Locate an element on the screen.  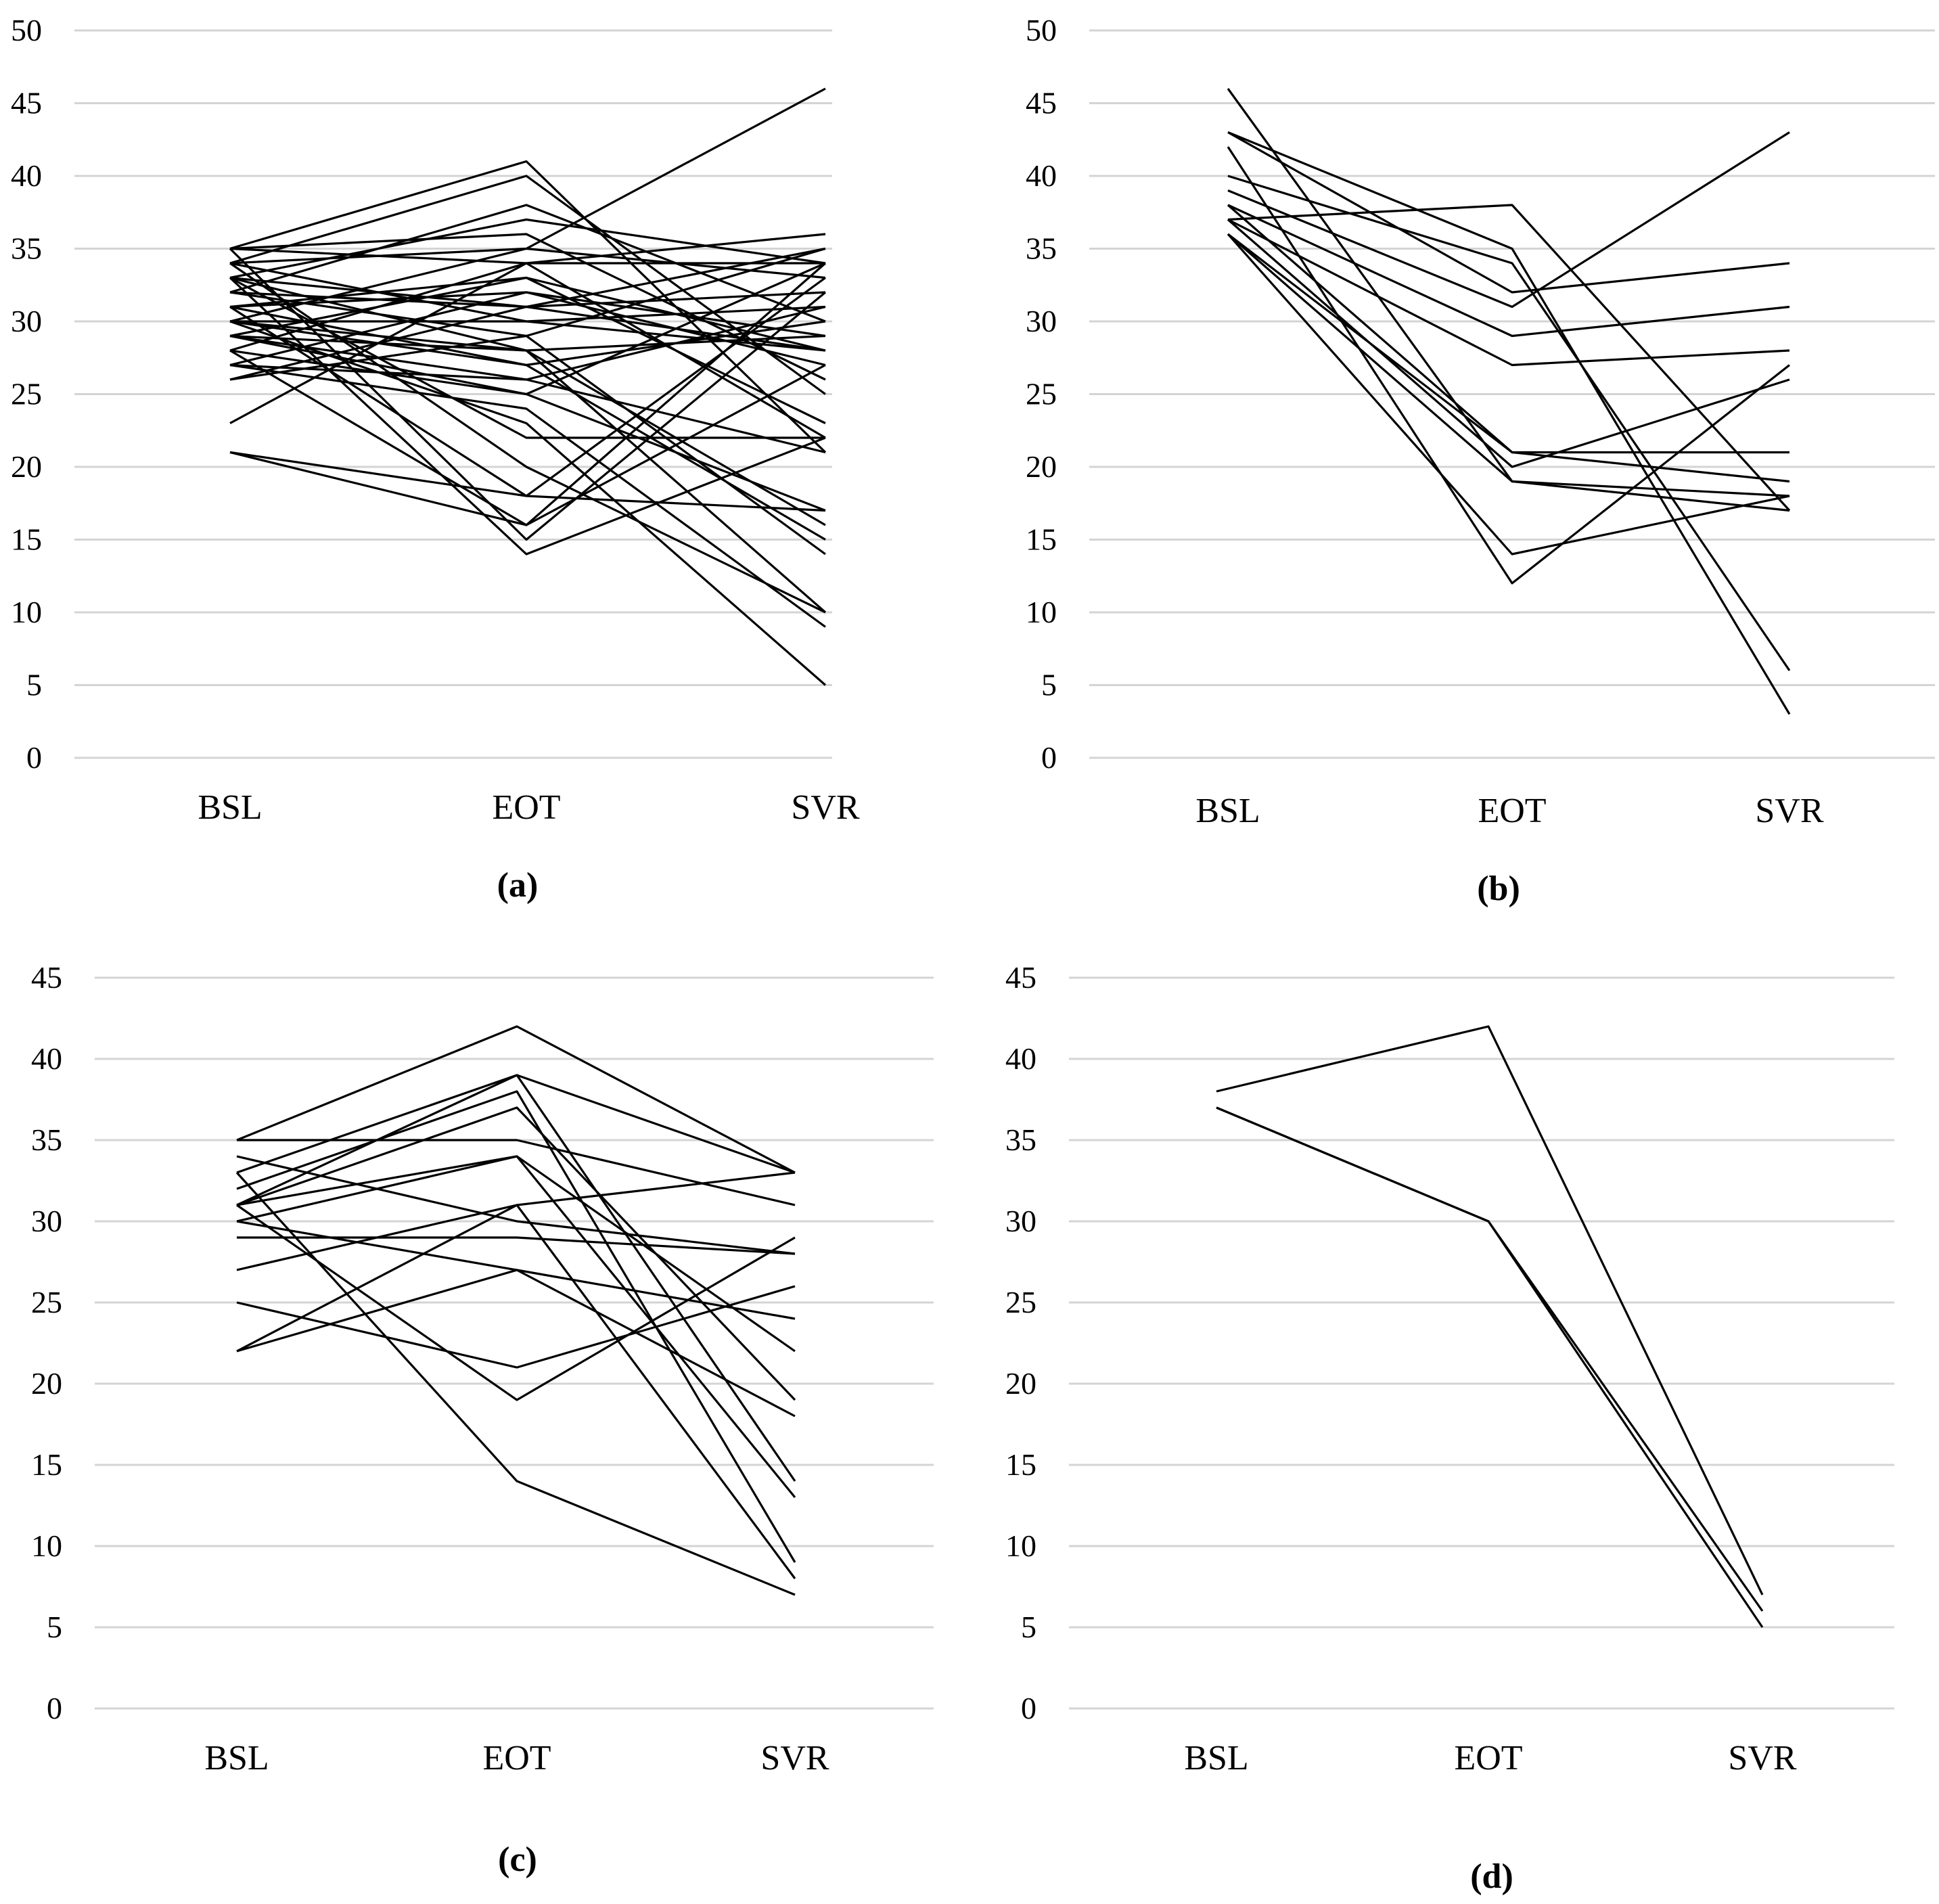
panel-a-y-tick-label: 40 is located at coordinates (27, 175).